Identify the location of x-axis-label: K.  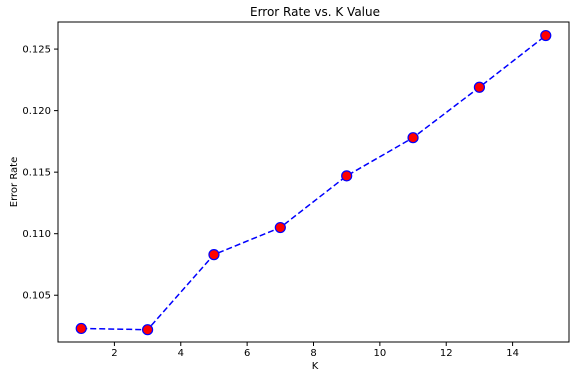
(315, 366).